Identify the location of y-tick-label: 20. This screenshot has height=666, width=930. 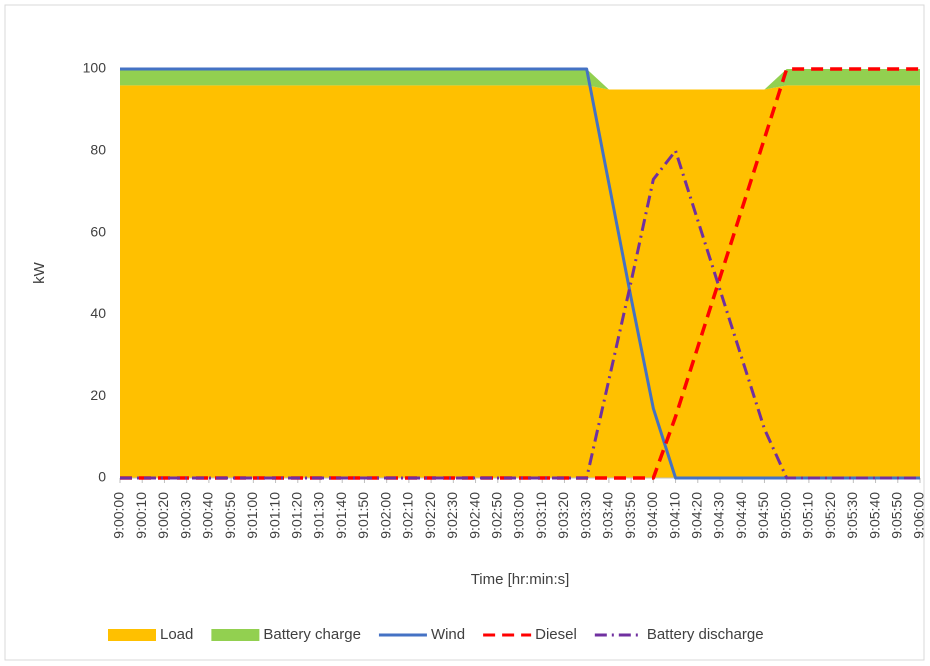
(98, 395).